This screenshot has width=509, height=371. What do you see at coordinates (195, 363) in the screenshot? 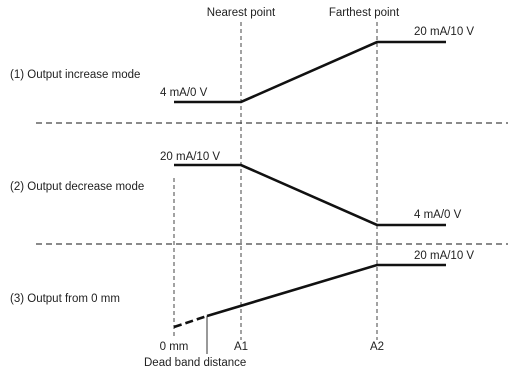
I see `dead-band-label: Dead band distance` at bounding box center [195, 363].